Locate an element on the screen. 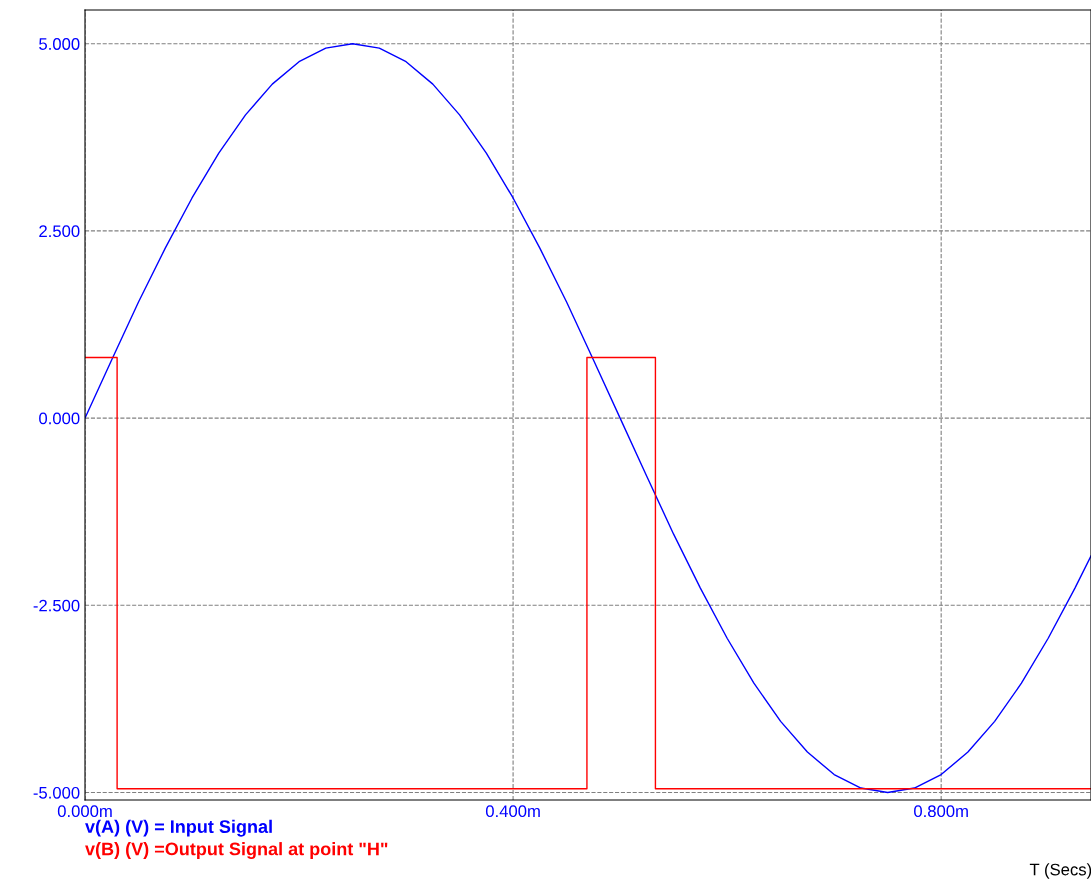 This screenshot has height=879, width=1091. x-tick-label: 0.400m is located at coordinates (512, 811).